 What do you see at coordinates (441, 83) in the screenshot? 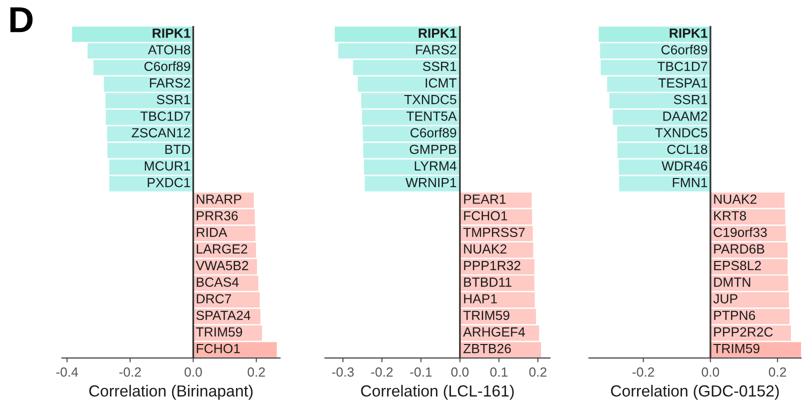
I see `category-label: ICMT` at bounding box center [441, 83].